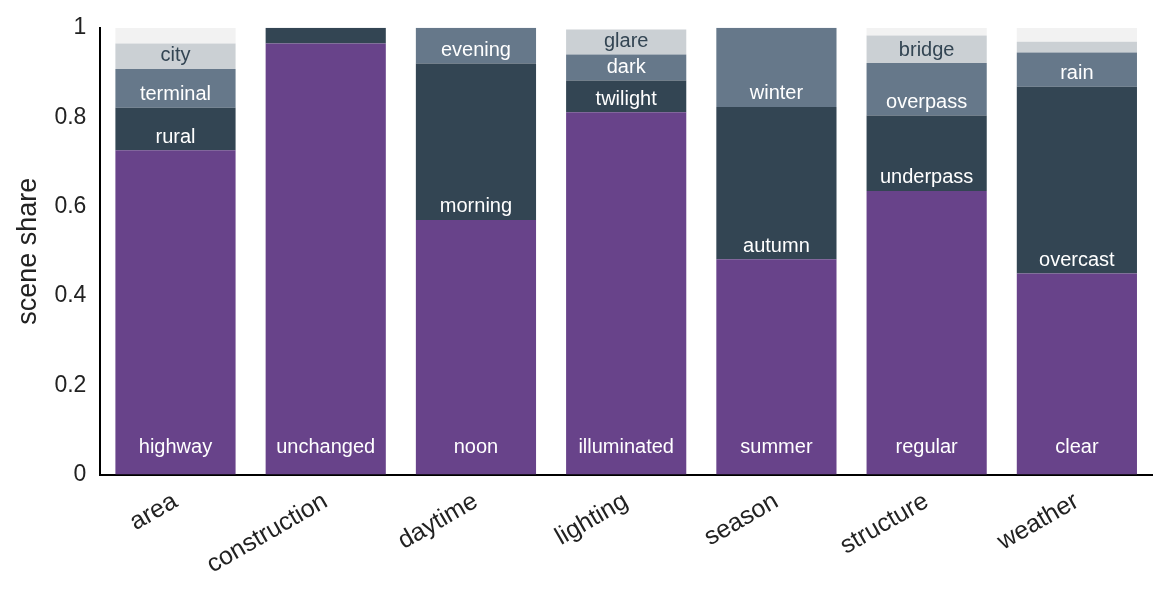  I want to click on y-tick-label: 0.8, so click(70, 115).